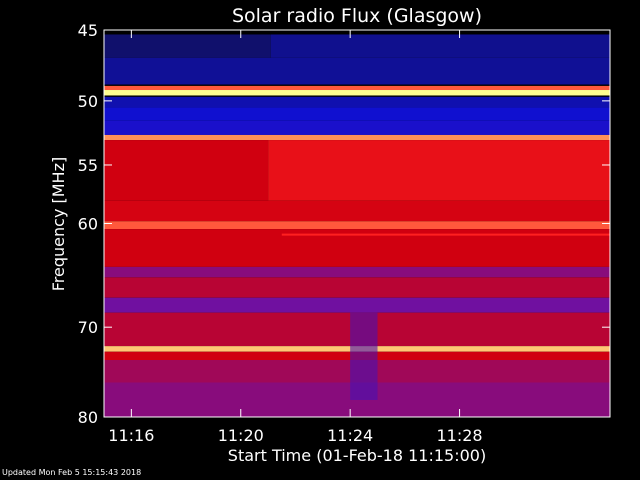  What do you see at coordinates (440, 46) in the screenshot?
I see `heatmap-band-0-b` at bounding box center [440, 46].